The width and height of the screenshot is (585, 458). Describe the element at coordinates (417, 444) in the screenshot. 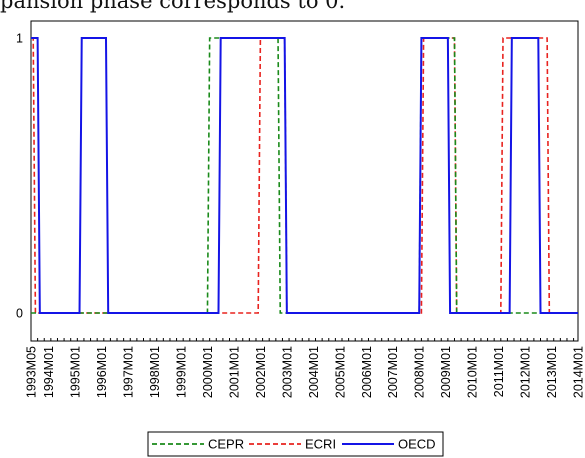

I see `legend-label-oecd: OECD` at that location.